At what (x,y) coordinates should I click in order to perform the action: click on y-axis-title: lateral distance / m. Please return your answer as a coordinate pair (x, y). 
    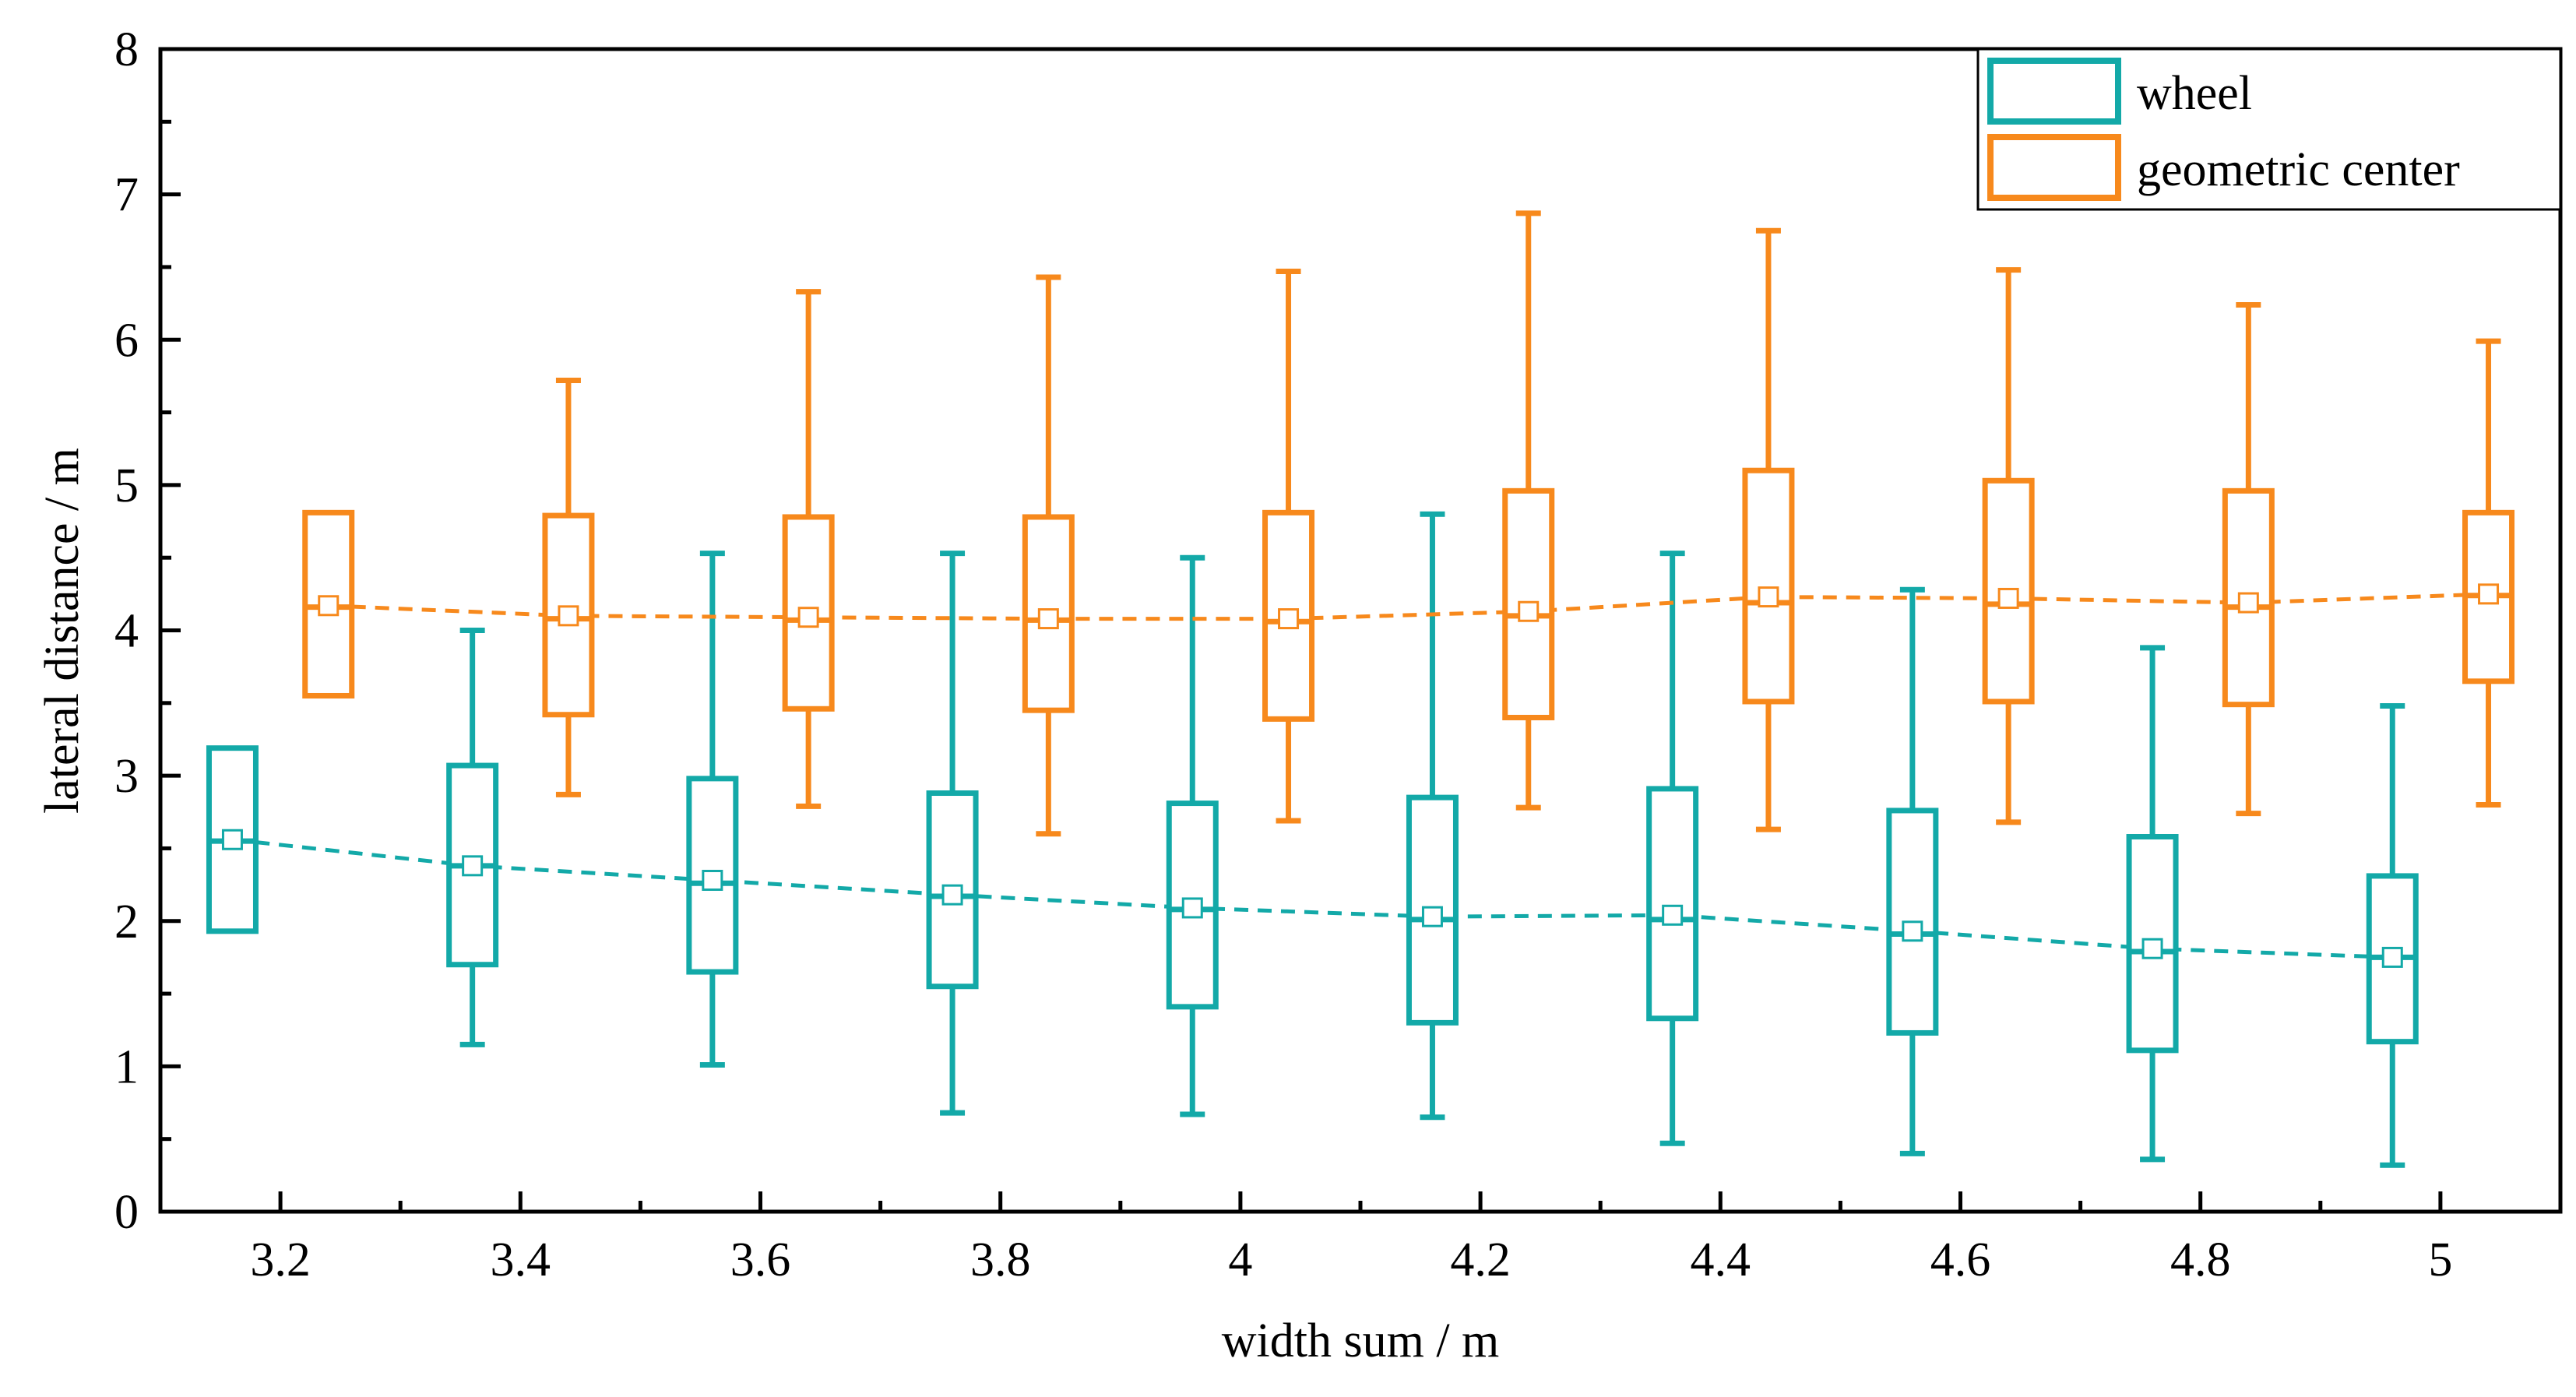
    Looking at the image, I should click on (62, 631).